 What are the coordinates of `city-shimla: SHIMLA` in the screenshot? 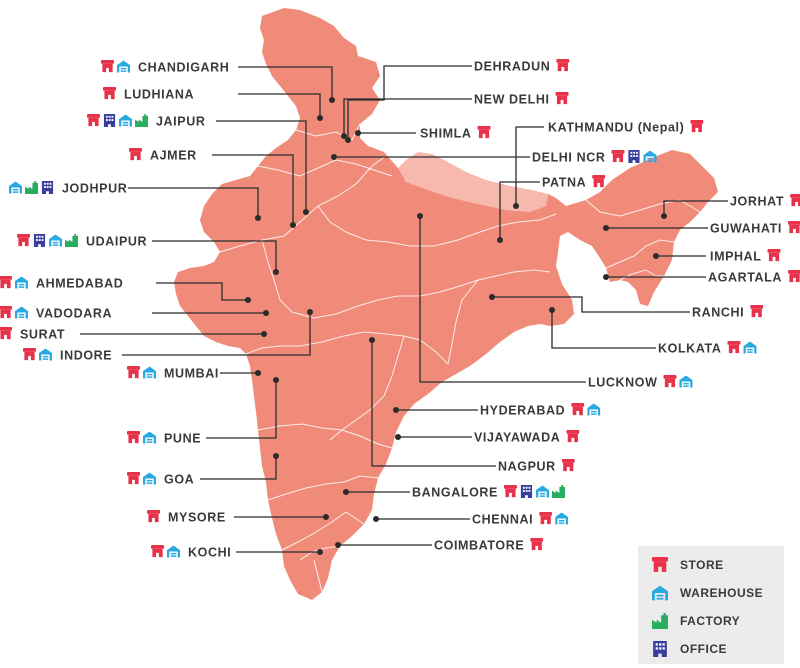 It's located at (455, 133).